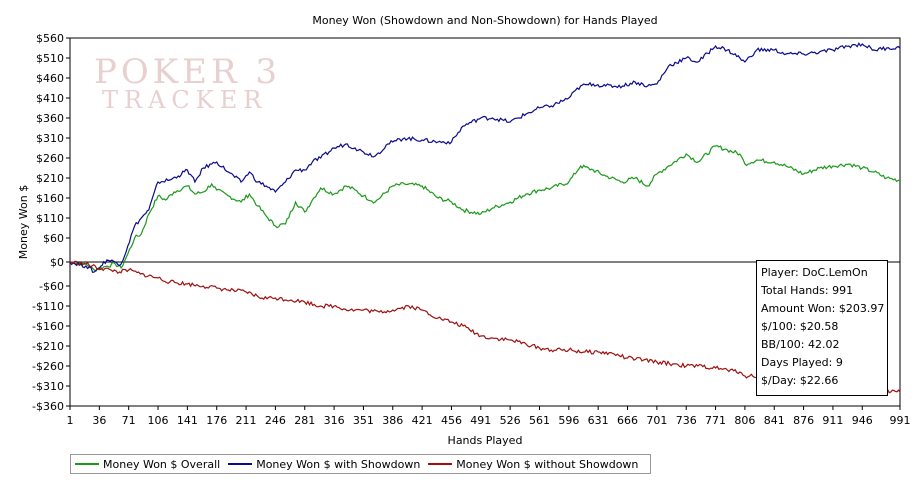 Image resolution: width=916 pixels, height=495 pixels. Describe the element at coordinates (162, 464) in the screenshot. I see `legend-label-overall: Money Won $ Overall` at that location.